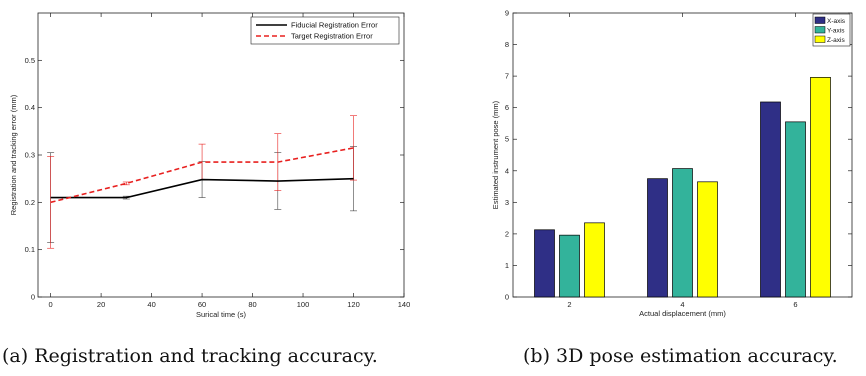 This screenshot has width=866, height=376. What do you see at coordinates (30, 107) in the screenshot?
I see `y-tick-label: 0.4` at bounding box center [30, 107].